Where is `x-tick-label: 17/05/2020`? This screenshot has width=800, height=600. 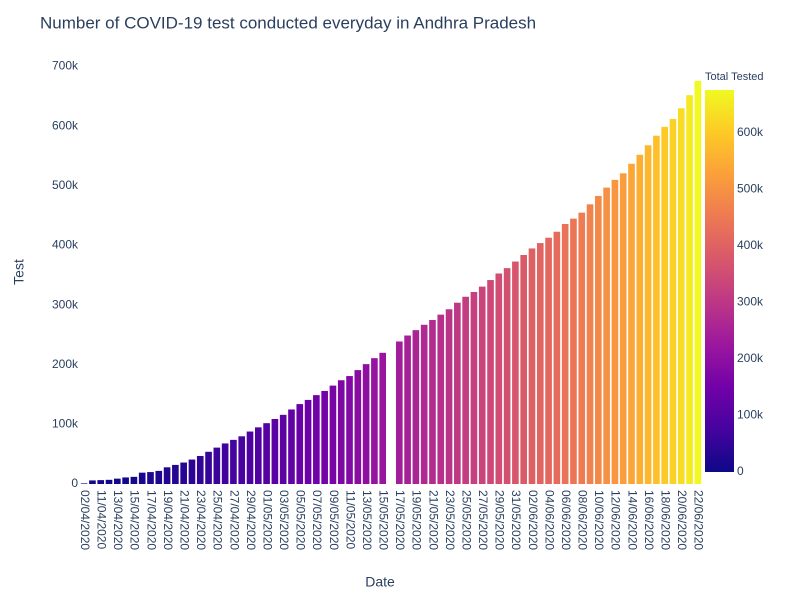
x-tick-label: 17/05/2020 is located at coordinates (400, 520).